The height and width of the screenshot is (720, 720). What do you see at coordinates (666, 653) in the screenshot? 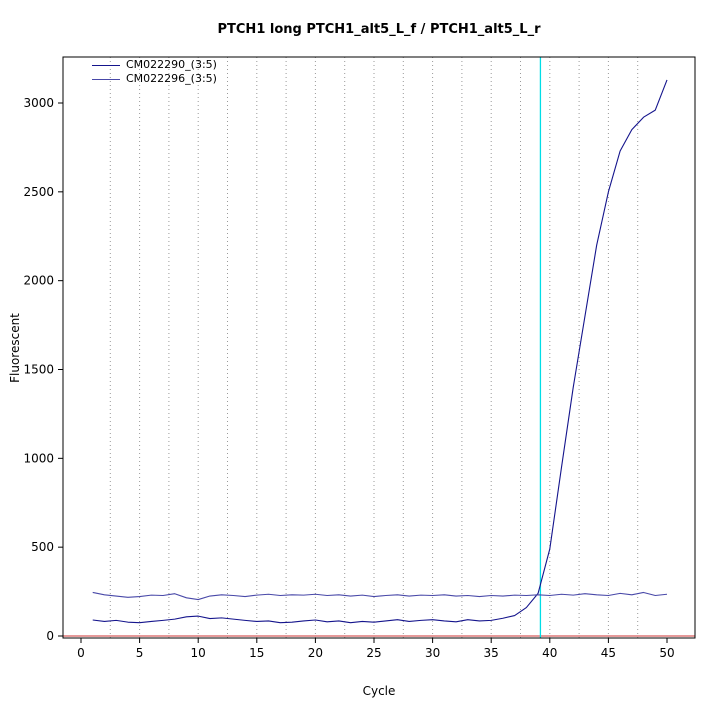
I see `x-tick-label: 50` at bounding box center [666, 653].